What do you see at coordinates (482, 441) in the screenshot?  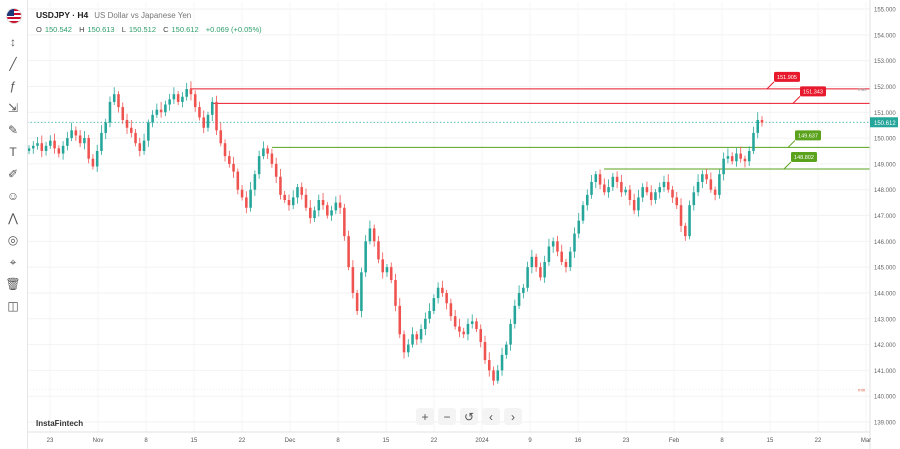 I see `time-tick-label: 2024` at bounding box center [482, 441].